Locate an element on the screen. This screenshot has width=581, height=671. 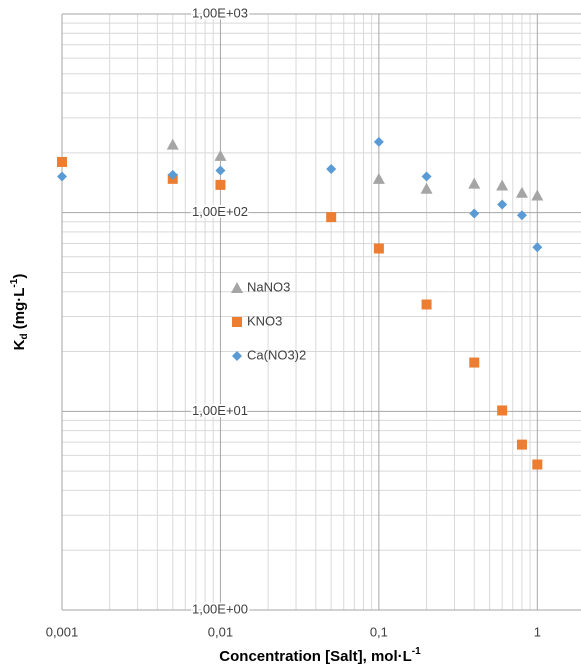
legend-label: Ca(NO3)2 is located at coordinates (276, 354).